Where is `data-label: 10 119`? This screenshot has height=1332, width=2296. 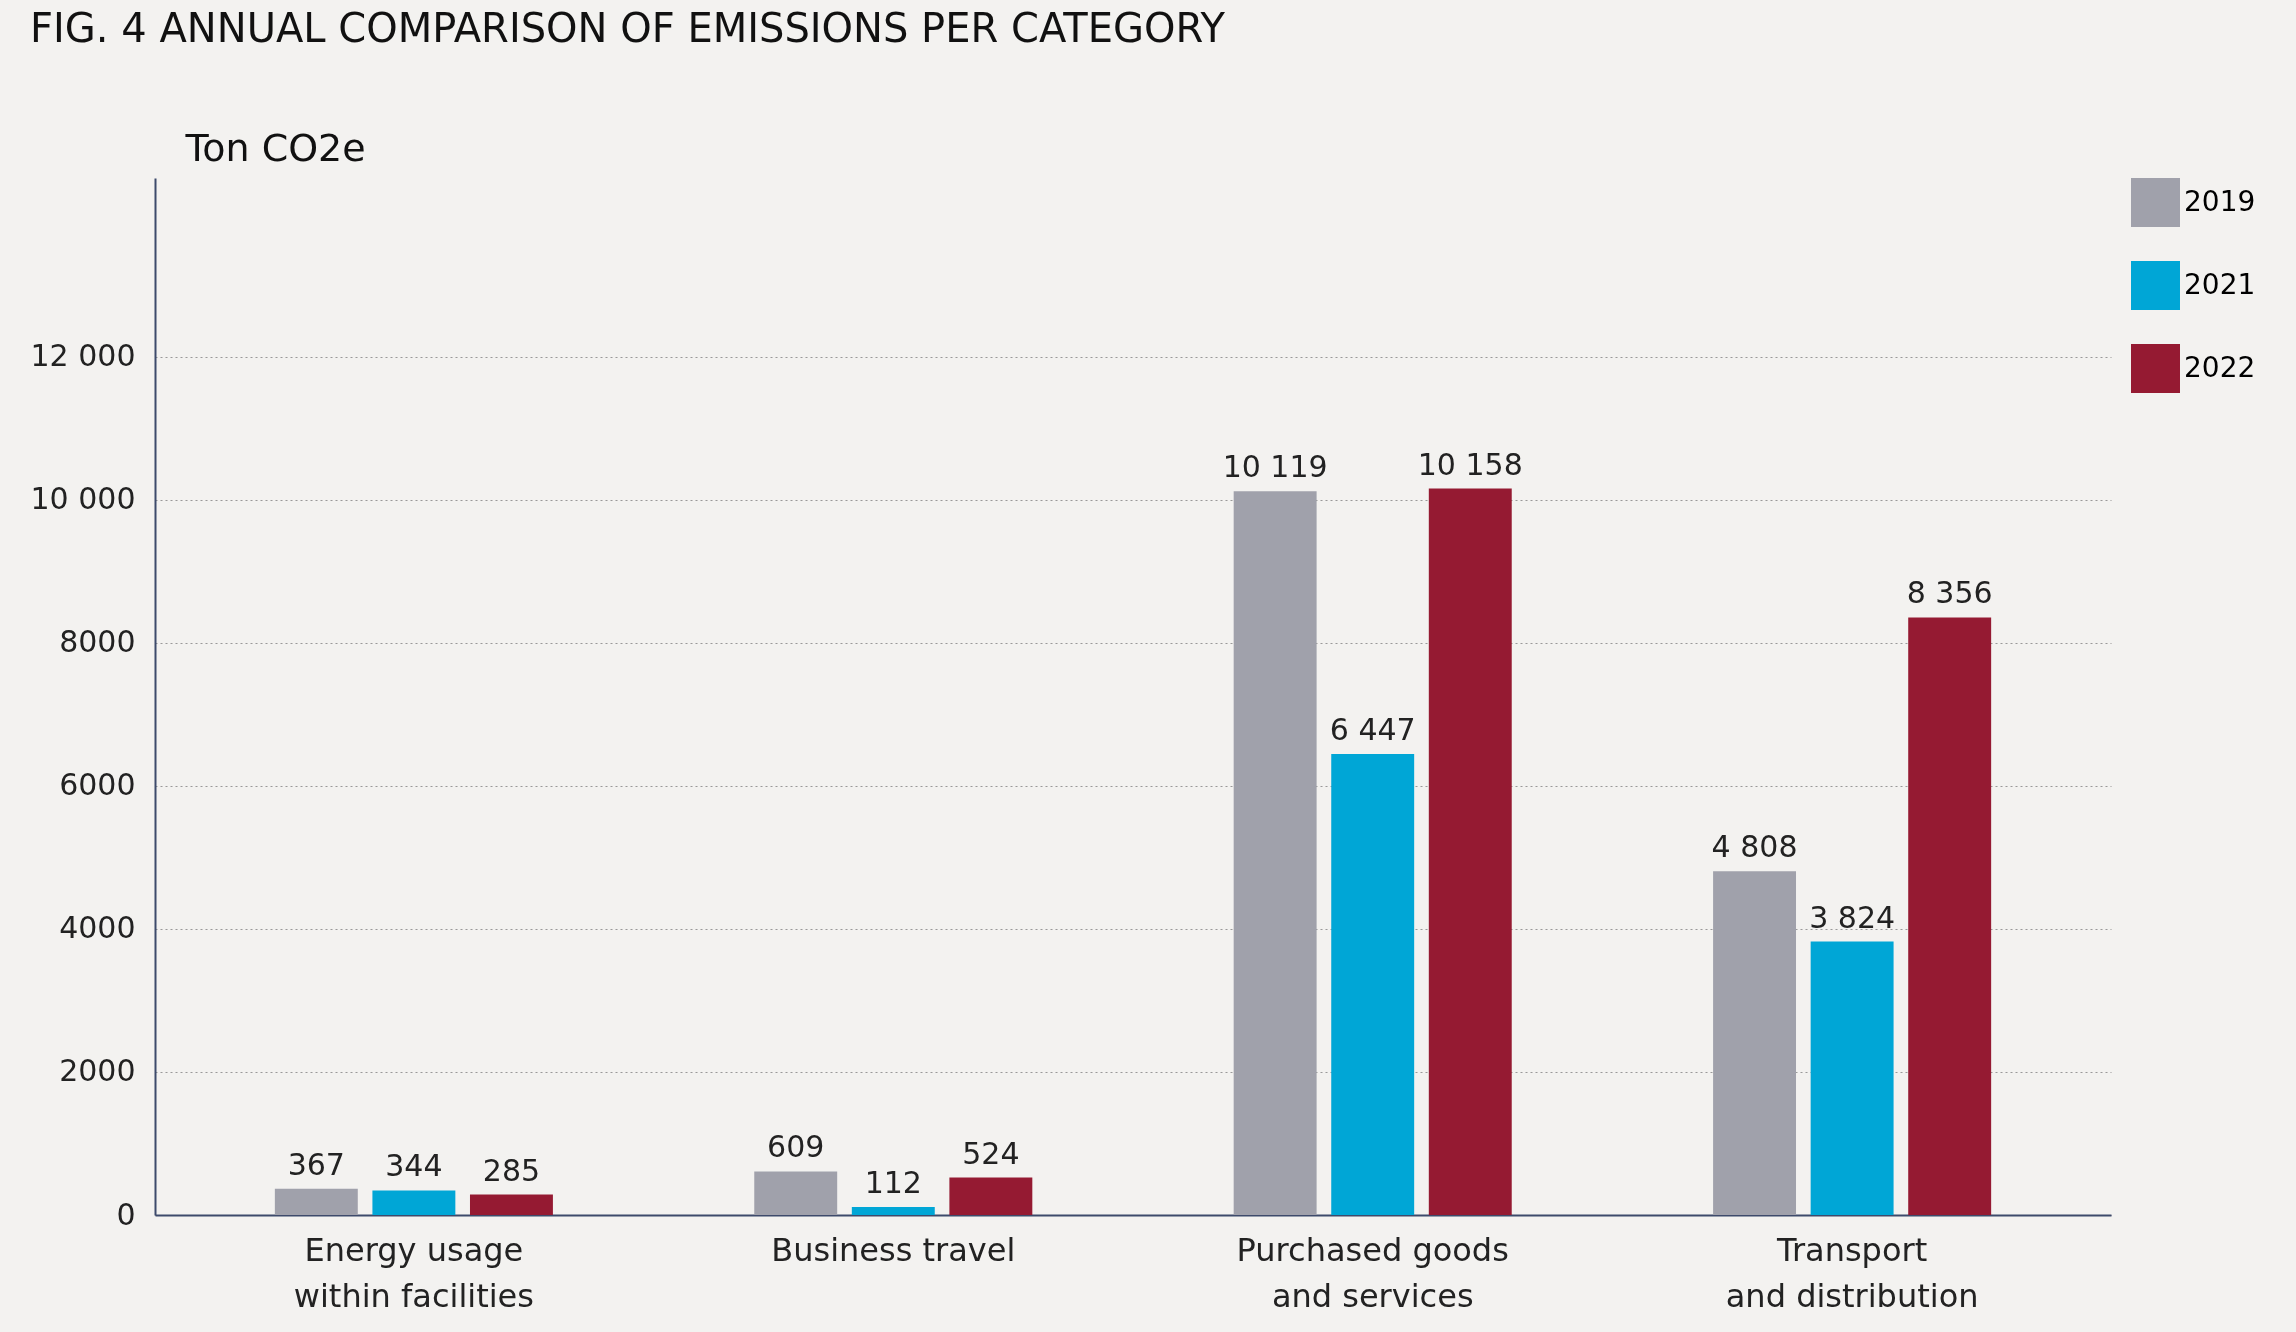 data-label: 10 119 is located at coordinates (1275, 467).